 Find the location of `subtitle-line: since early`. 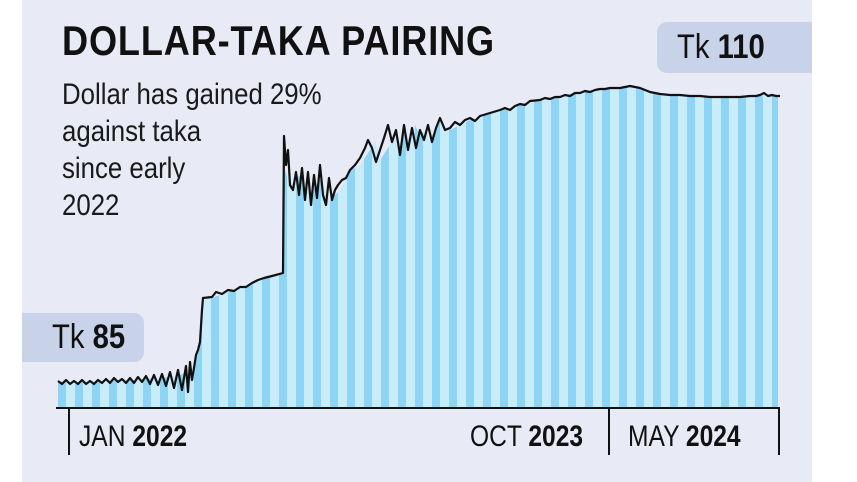

subtitle-line: since early is located at coordinates (124, 168).